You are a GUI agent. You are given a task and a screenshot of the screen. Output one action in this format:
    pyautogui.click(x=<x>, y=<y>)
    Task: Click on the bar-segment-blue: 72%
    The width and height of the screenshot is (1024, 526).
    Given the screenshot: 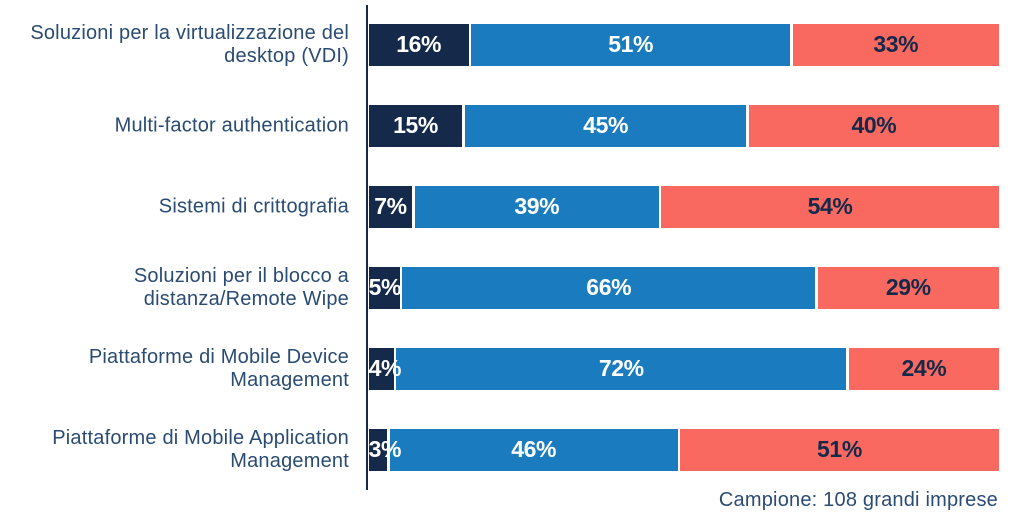 What is the action you would take?
    pyautogui.click(x=621, y=369)
    